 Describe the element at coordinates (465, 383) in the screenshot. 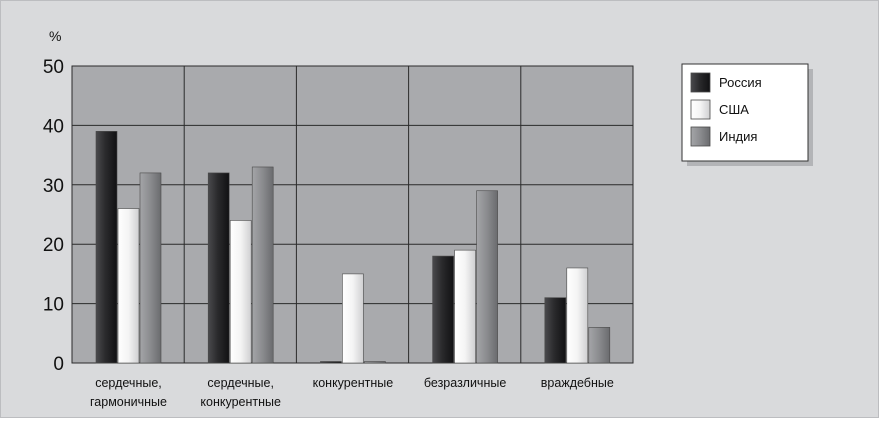

I see `category-label: безразличные` at that location.